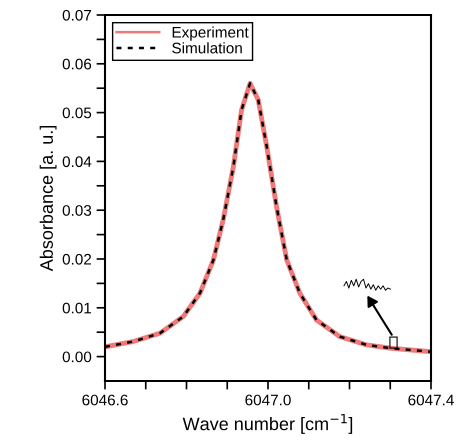 Image resolution: width=462 pixels, height=444 pixels. Describe the element at coordinates (77, 112) in the screenshot. I see `y-tick-label: 0.05` at that location.